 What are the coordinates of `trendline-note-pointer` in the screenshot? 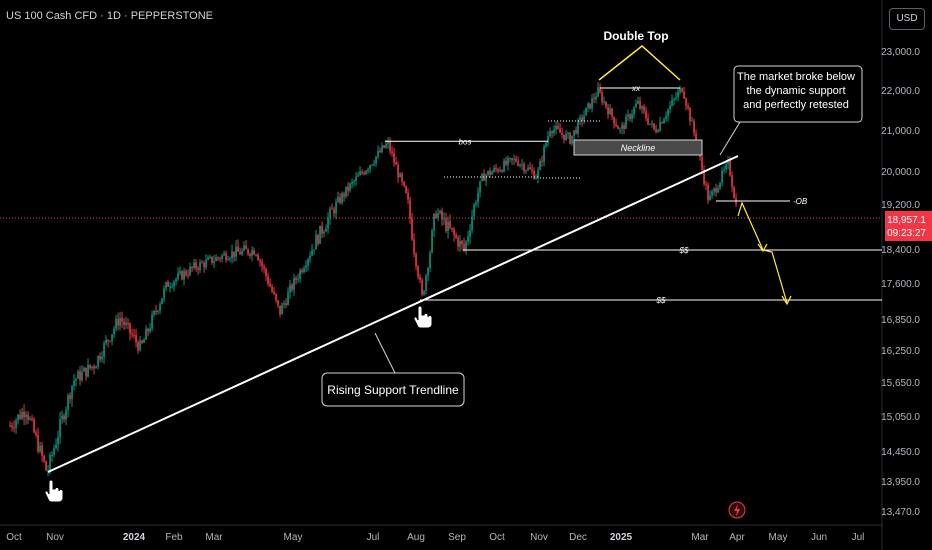 It's located at (385, 353).